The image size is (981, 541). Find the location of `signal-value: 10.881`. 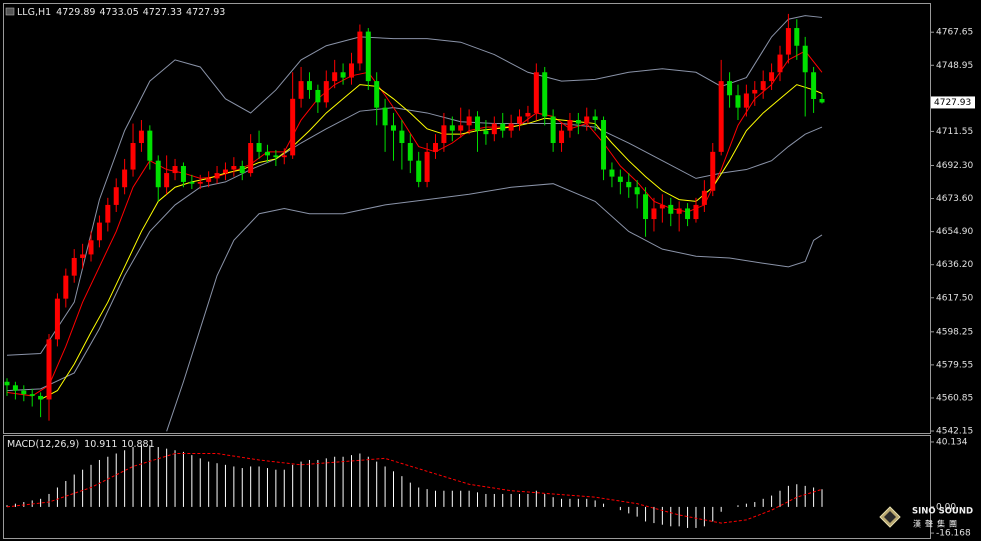

signal-value: 10.881 is located at coordinates (137, 444).